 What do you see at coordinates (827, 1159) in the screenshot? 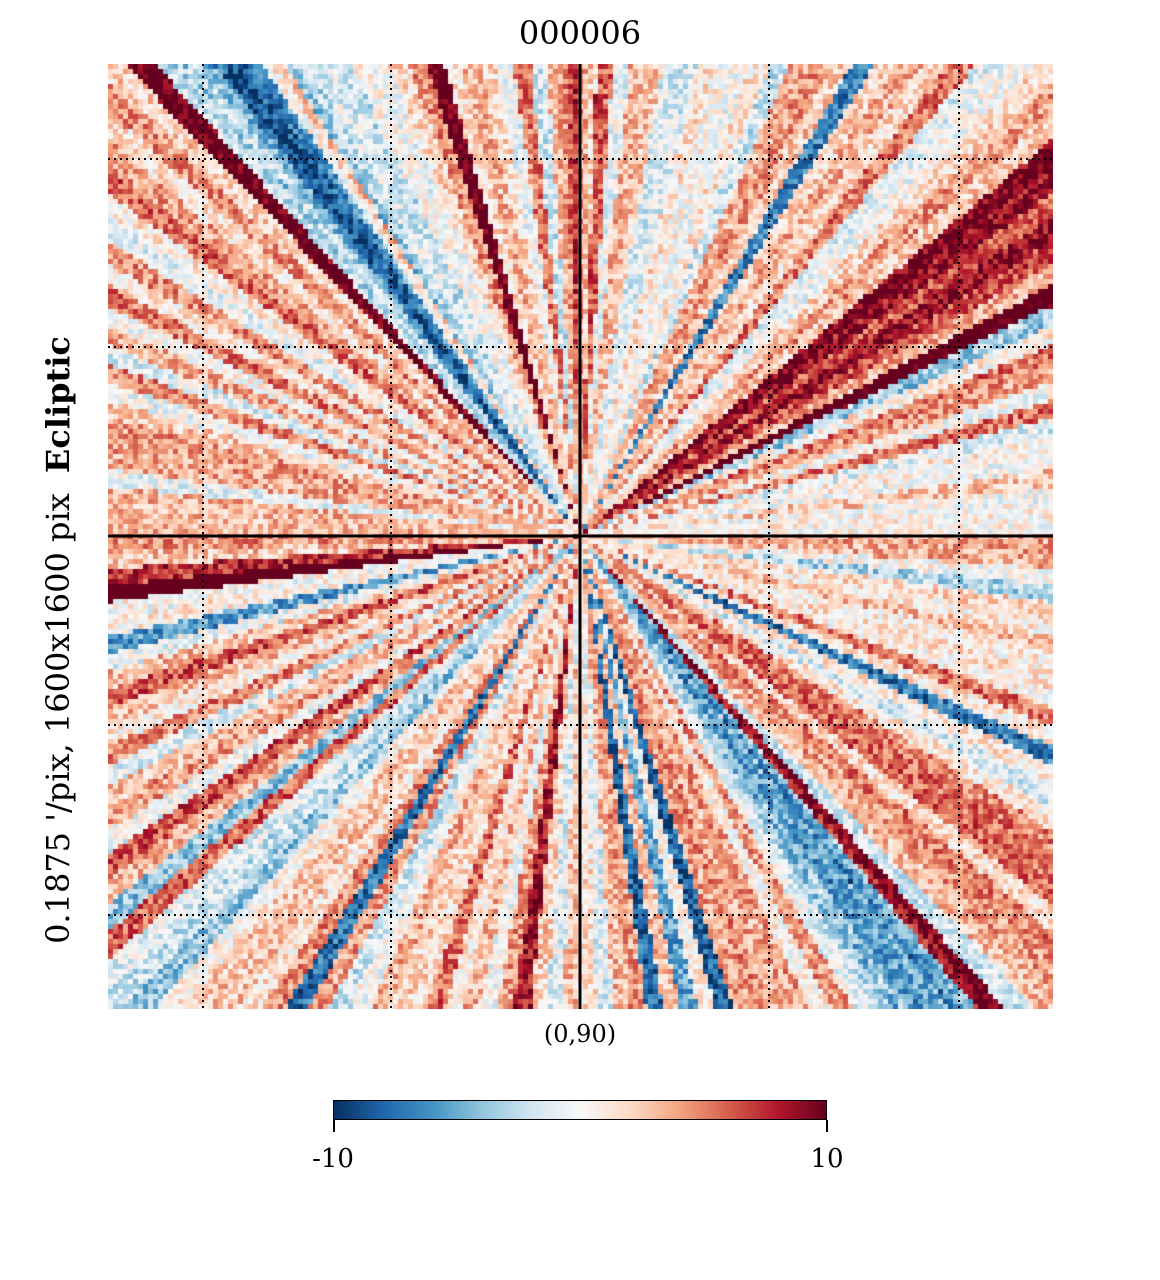
I see `colorbar-max-label: 10` at bounding box center [827, 1159].